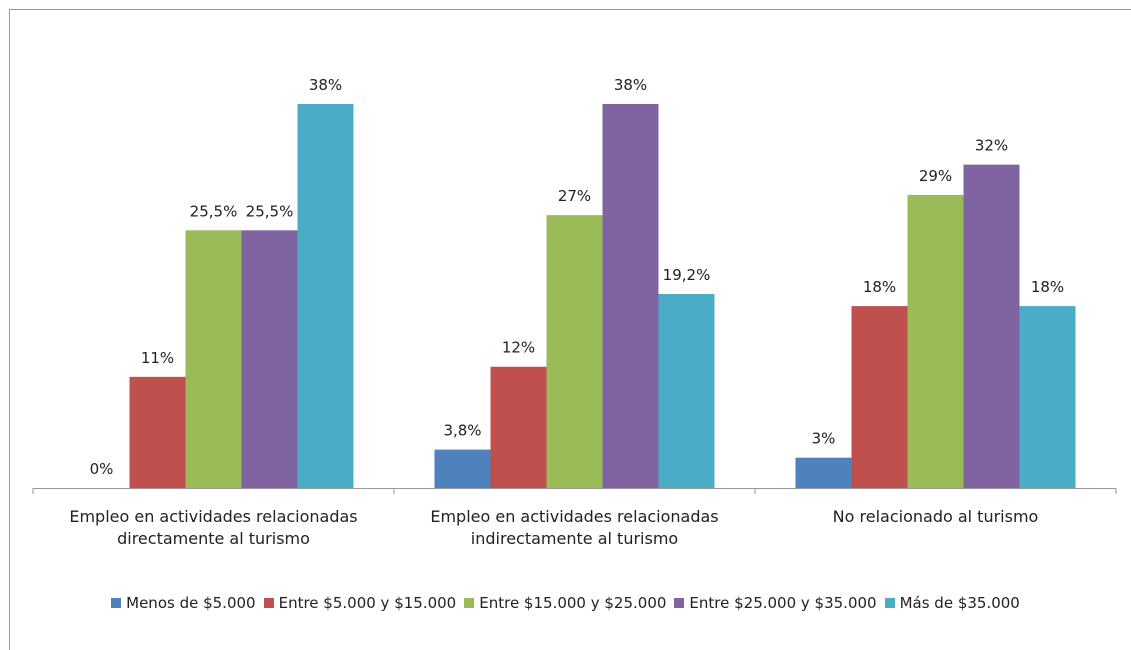  Describe the element at coordinates (157, 358) in the screenshot. I see `value-label: 11%` at that location.